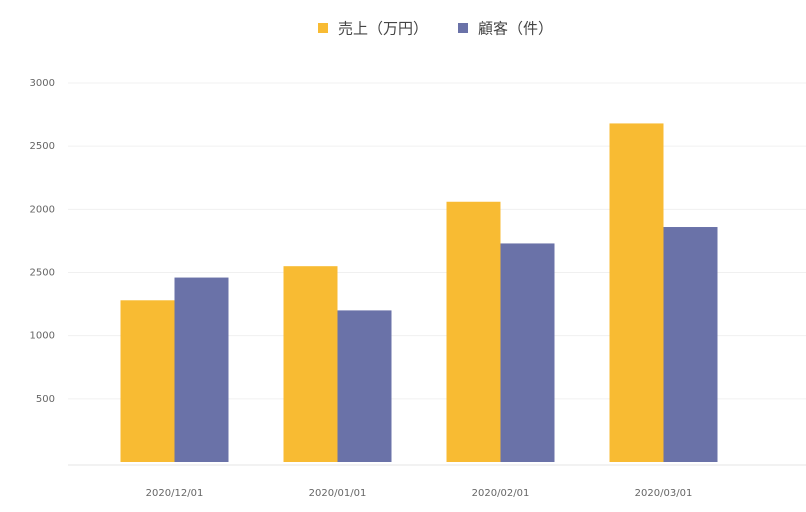 This screenshot has width=806, height=512. I want to click on y-tick-label: 1000, so click(42, 336).